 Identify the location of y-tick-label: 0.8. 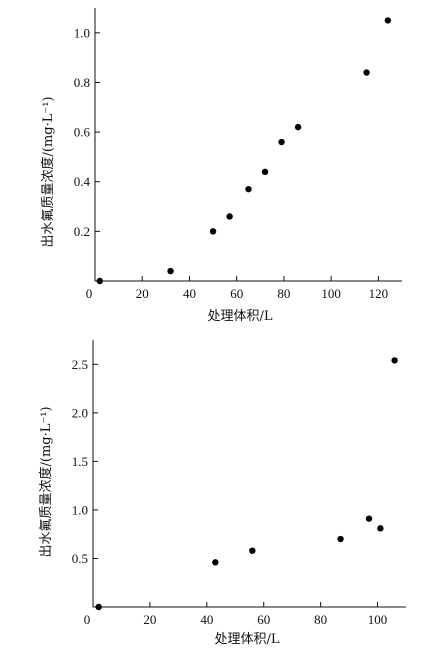
(82, 82).